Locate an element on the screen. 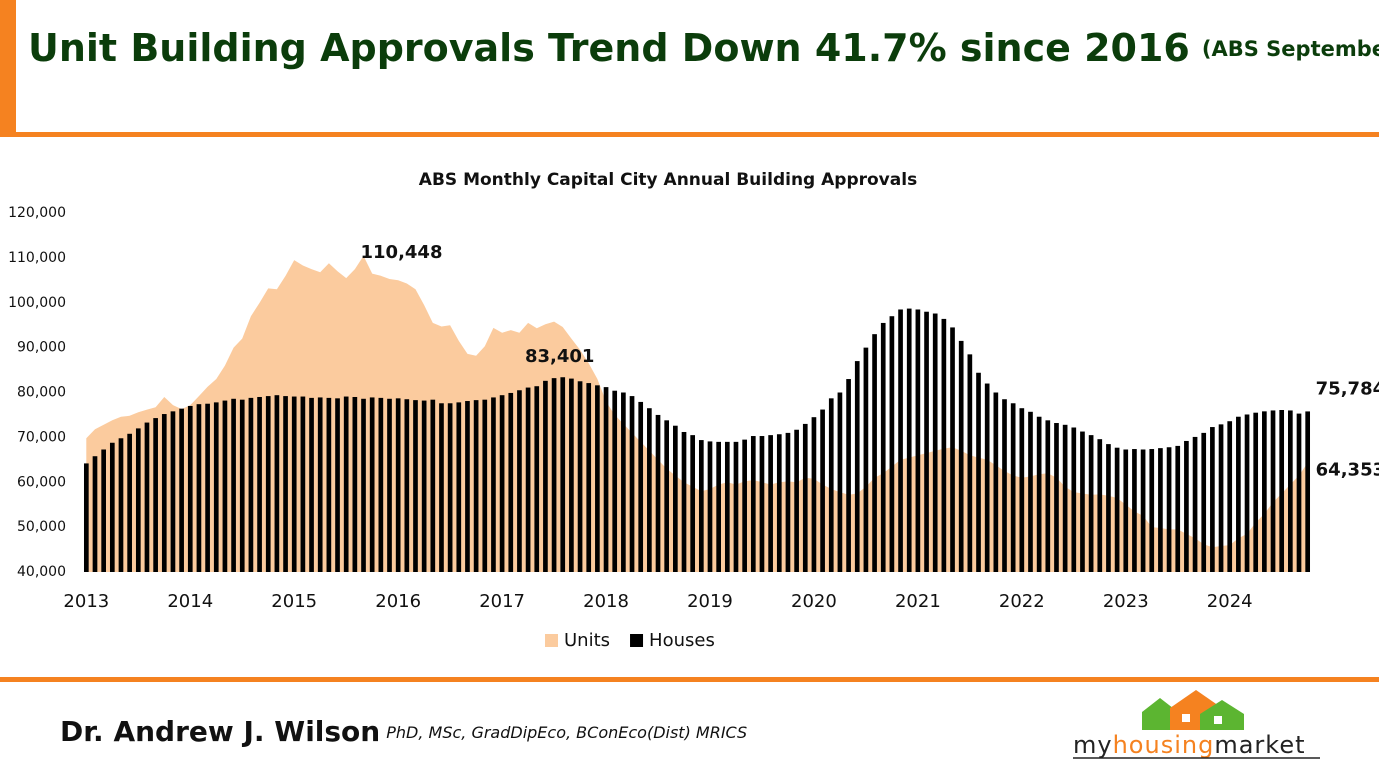  data-label: 64,353 is located at coordinates (1347, 470).